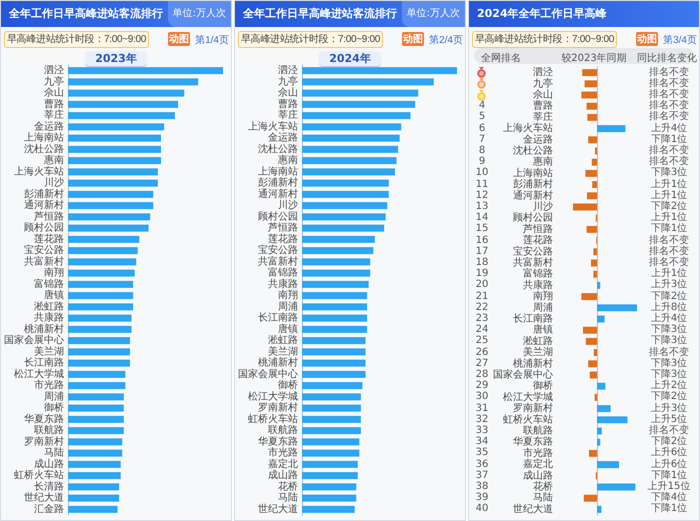  I want to click on text: 21, so click(482, 296).